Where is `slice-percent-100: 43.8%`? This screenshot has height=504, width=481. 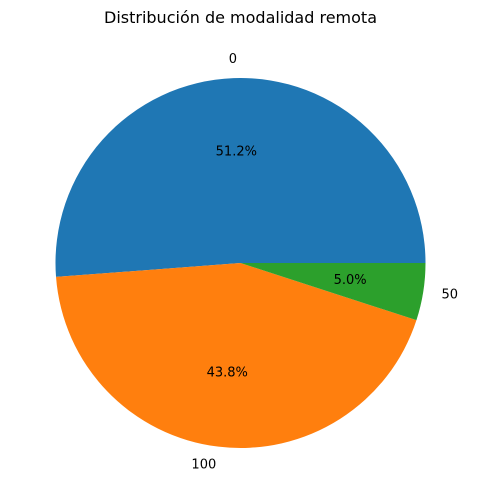 slice-percent-100: 43.8% is located at coordinates (227, 373).